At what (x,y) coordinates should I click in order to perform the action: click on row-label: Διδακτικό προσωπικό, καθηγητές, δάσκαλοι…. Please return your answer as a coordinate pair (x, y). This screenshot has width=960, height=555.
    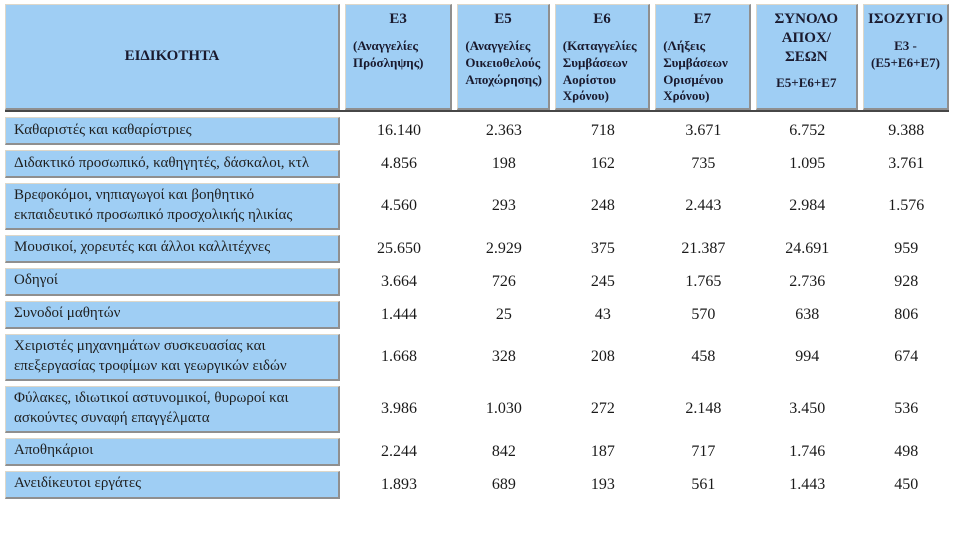
    Looking at the image, I should click on (162, 162).